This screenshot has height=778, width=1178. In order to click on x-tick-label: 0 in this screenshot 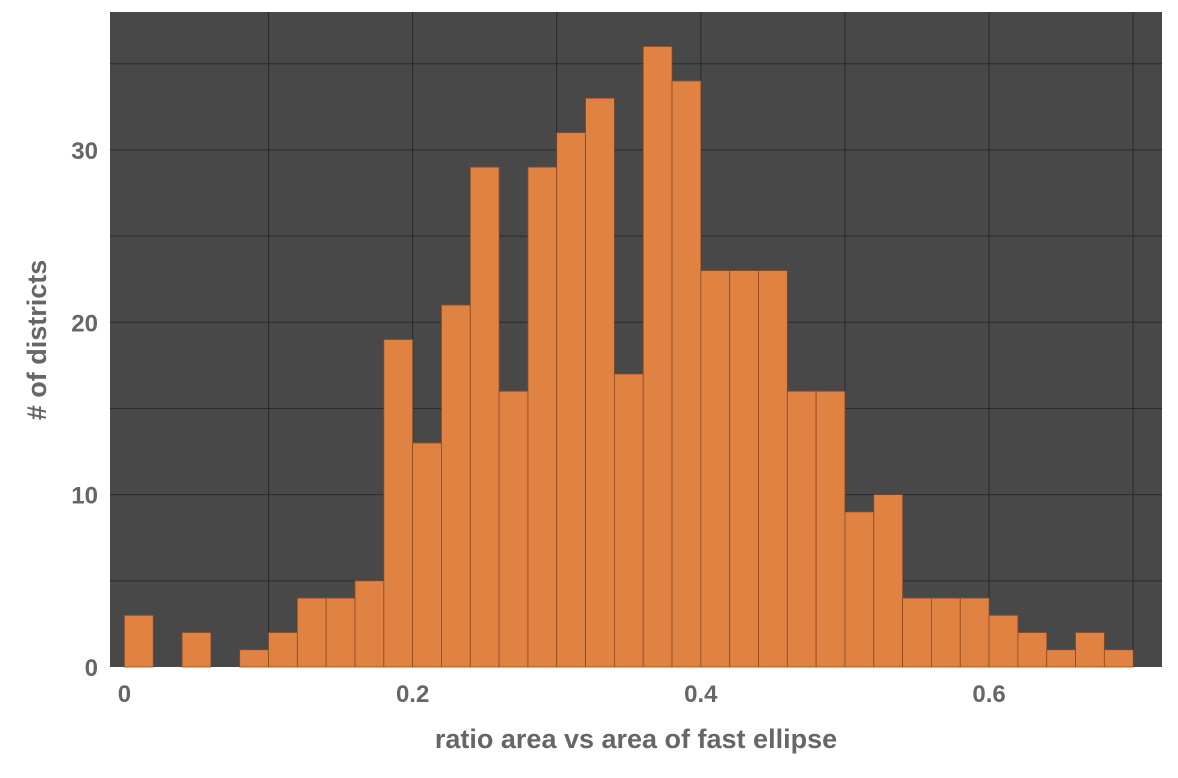, I will do `click(124, 694)`.